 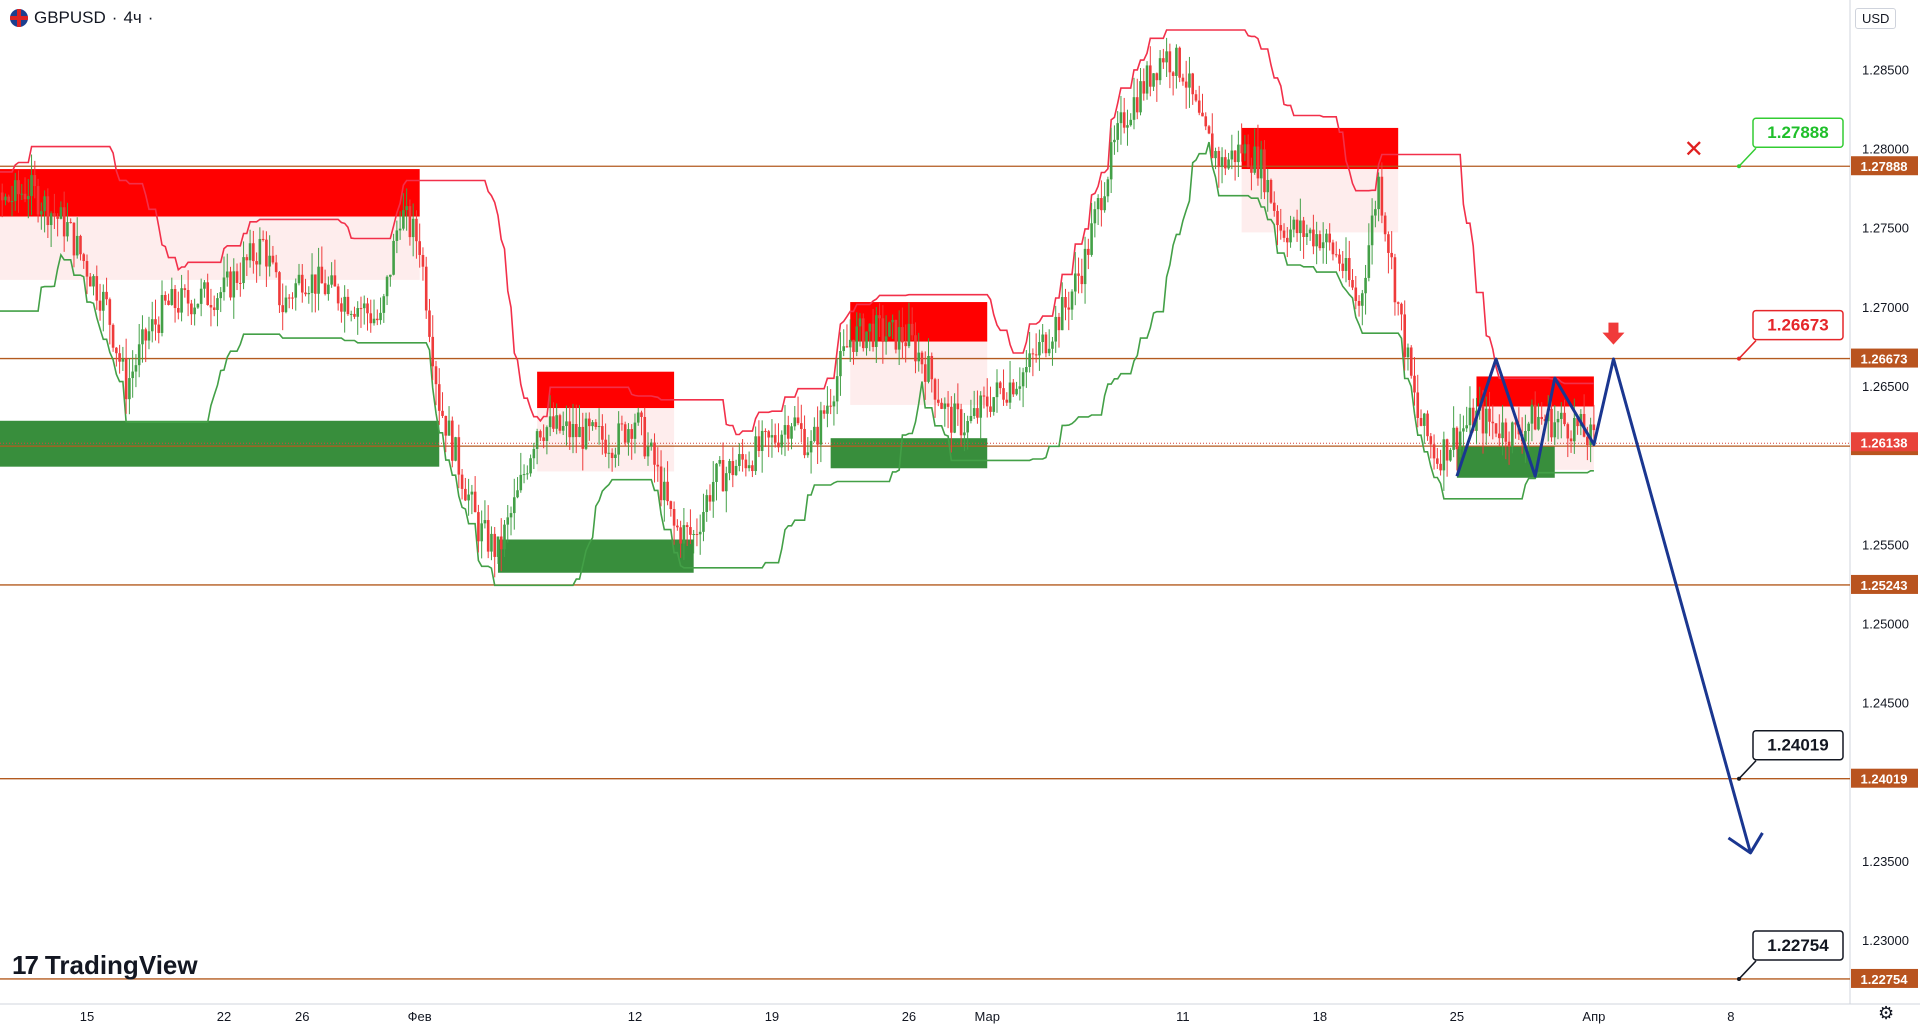 I want to click on supply-shade, so click(x=210, y=248).